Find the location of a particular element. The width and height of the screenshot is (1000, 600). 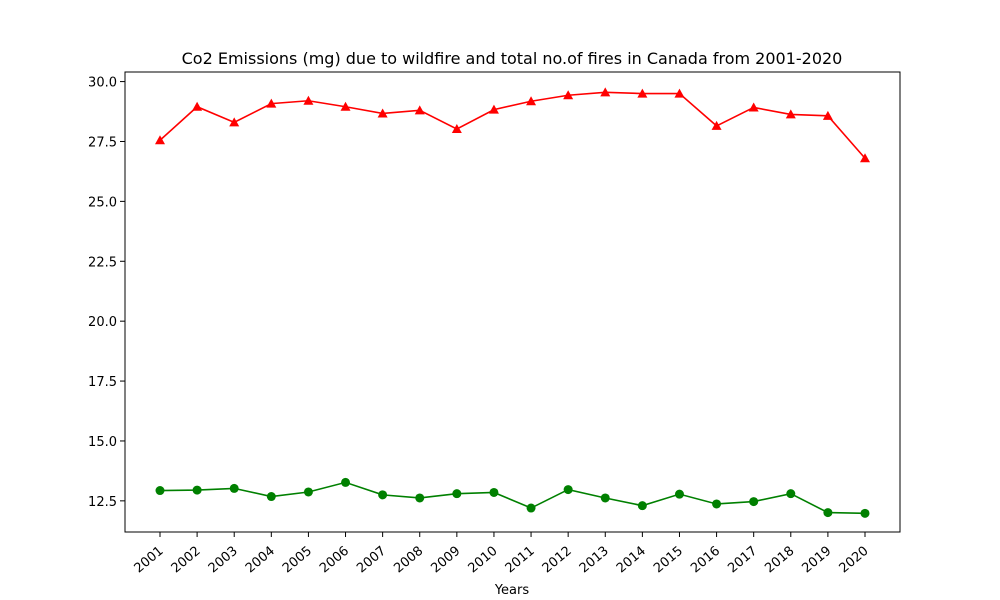

y-tick-label: 25.0 is located at coordinates (102, 202).